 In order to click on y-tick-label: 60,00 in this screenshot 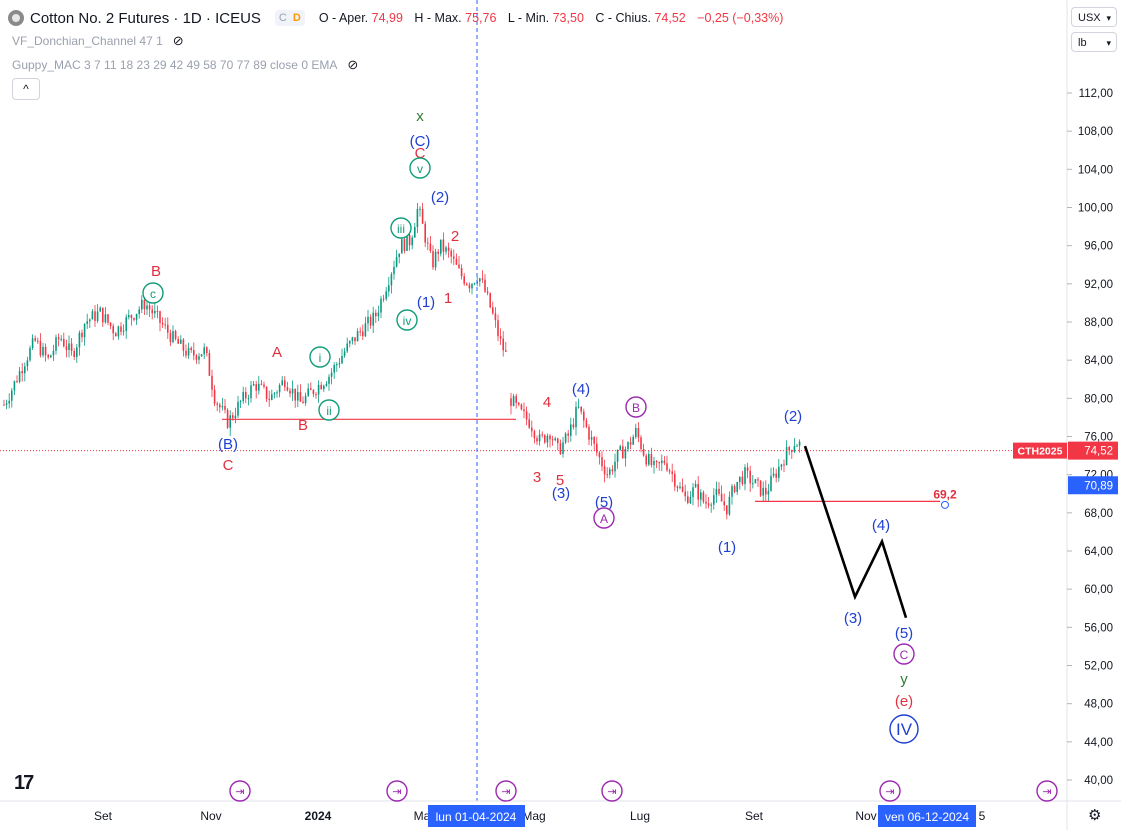, I will do `click(1098, 590)`.